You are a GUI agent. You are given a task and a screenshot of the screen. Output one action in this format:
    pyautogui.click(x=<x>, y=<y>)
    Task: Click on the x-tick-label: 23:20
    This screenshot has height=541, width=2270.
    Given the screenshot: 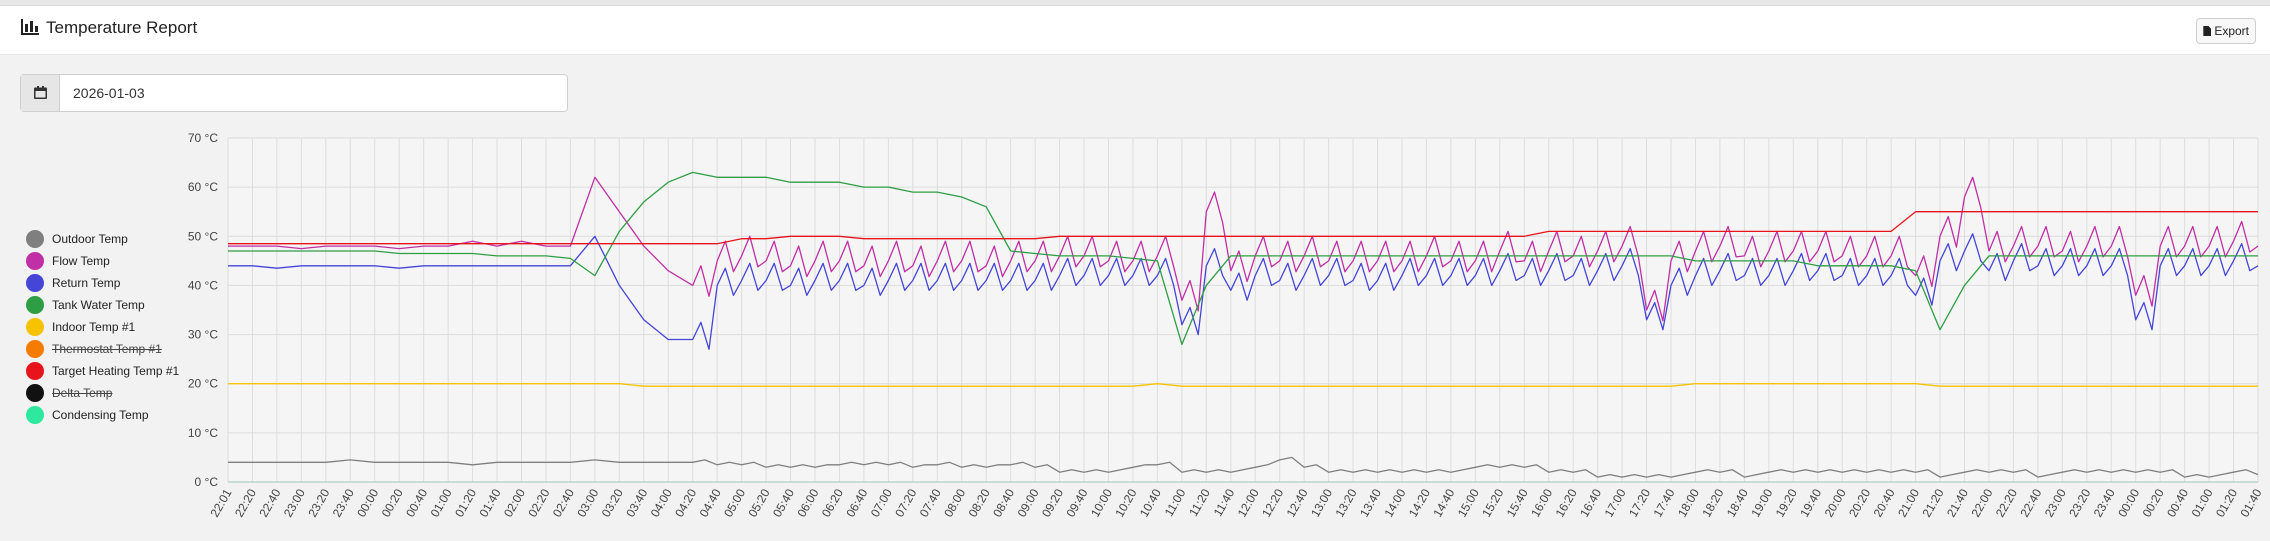 What is the action you would take?
    pyautogui.click(x=318, y=502)
    